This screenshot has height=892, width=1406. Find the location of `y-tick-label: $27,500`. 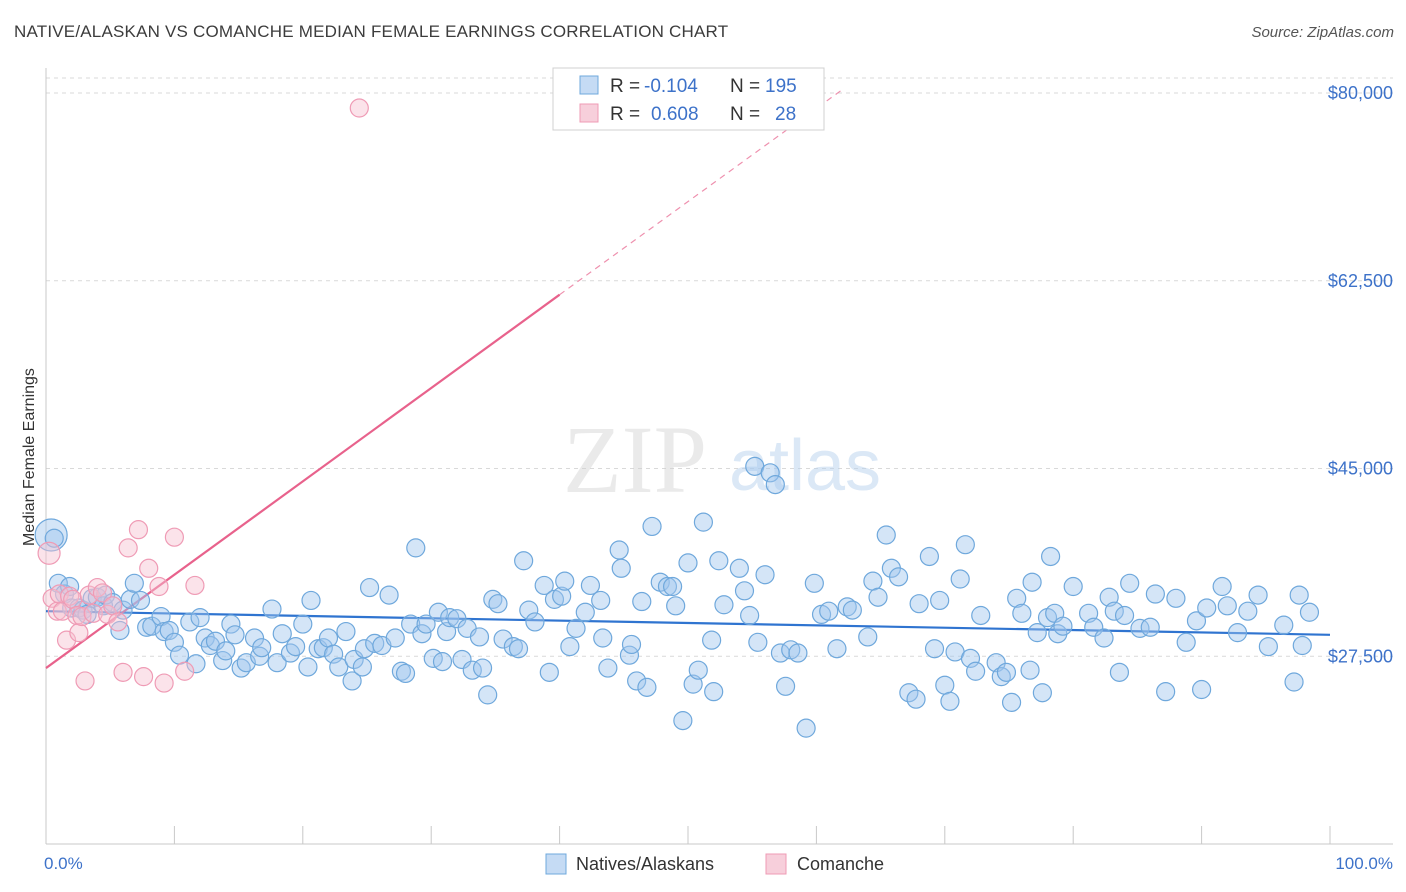

y-tick-label: $27,500 is located at coordinates (1360, 656).